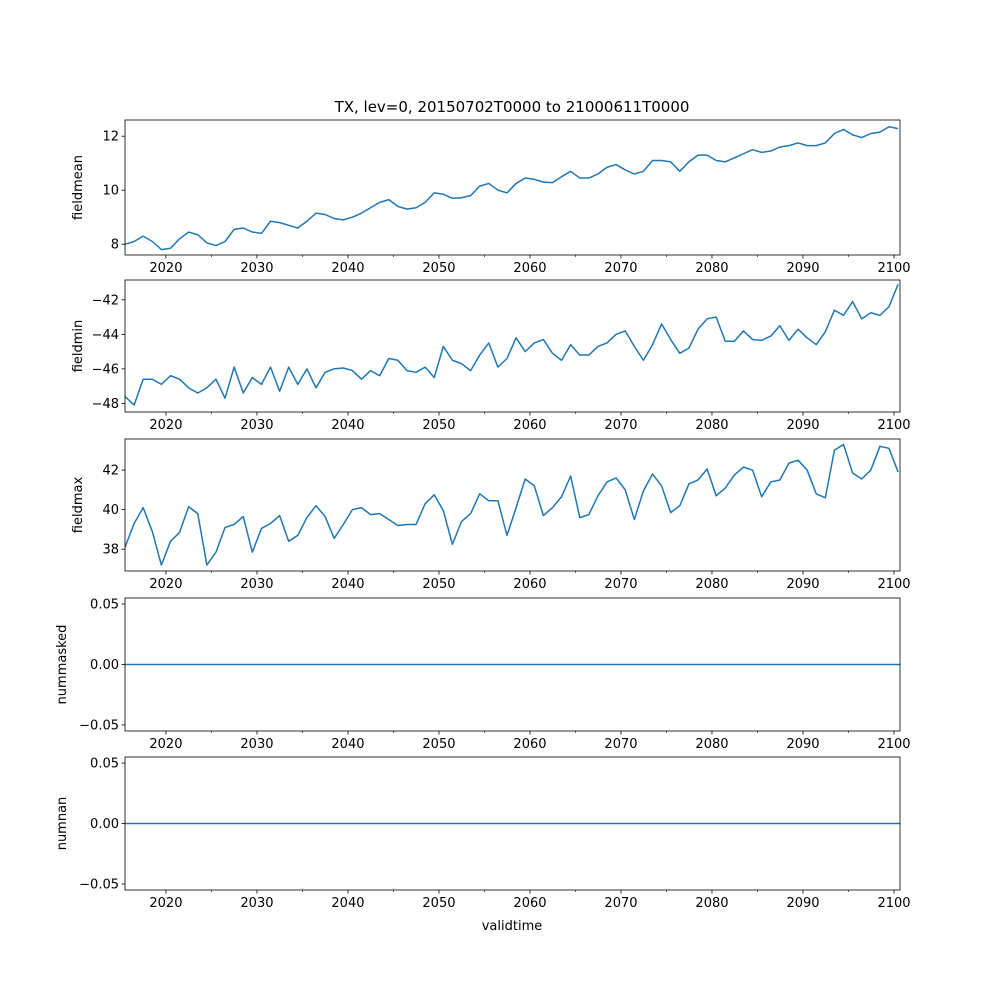 This screenshot has height=1000, width=1000. Describe the element at coordinates (62, 824) in the screenshot. I see `y-axis-label: numnan` at that location.